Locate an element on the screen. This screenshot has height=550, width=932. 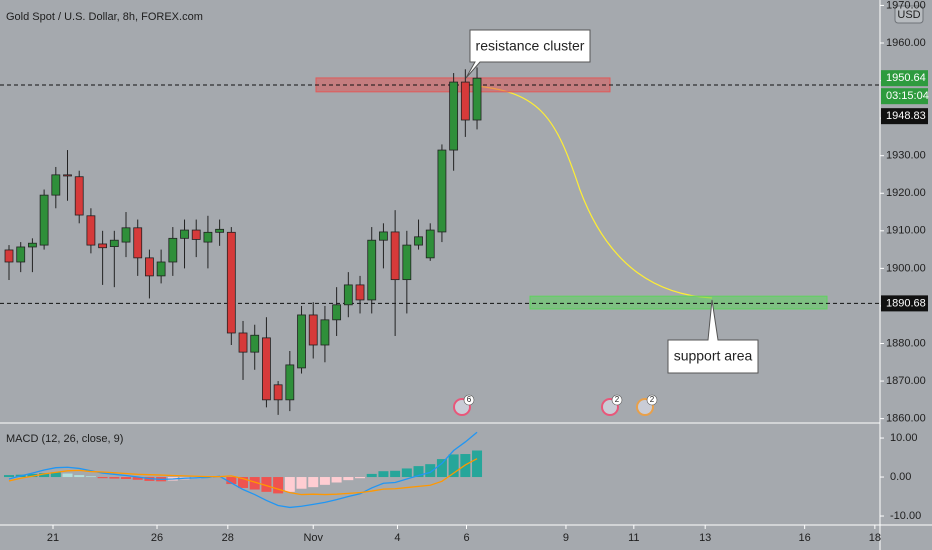
x-tick-label: 4 is located at coordinates (397, 538).